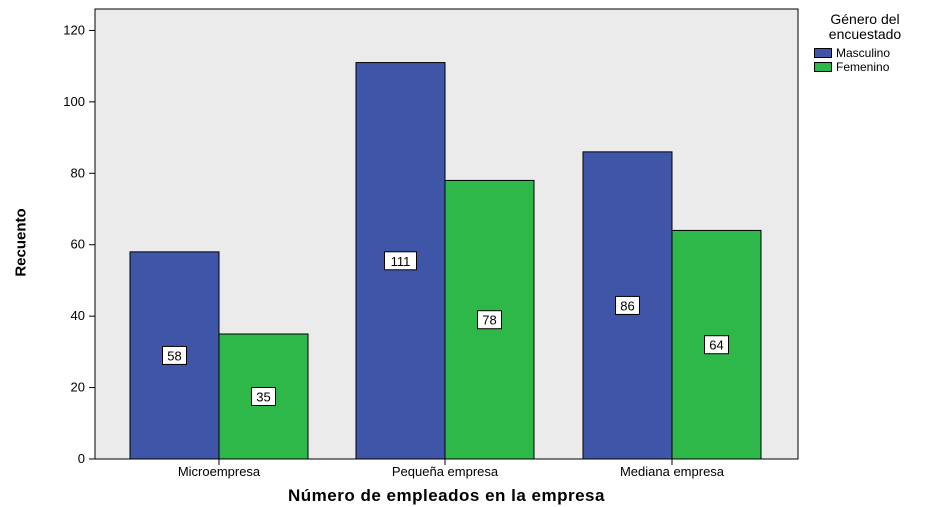  I want to click on data-label: 58, so click(174, 355).